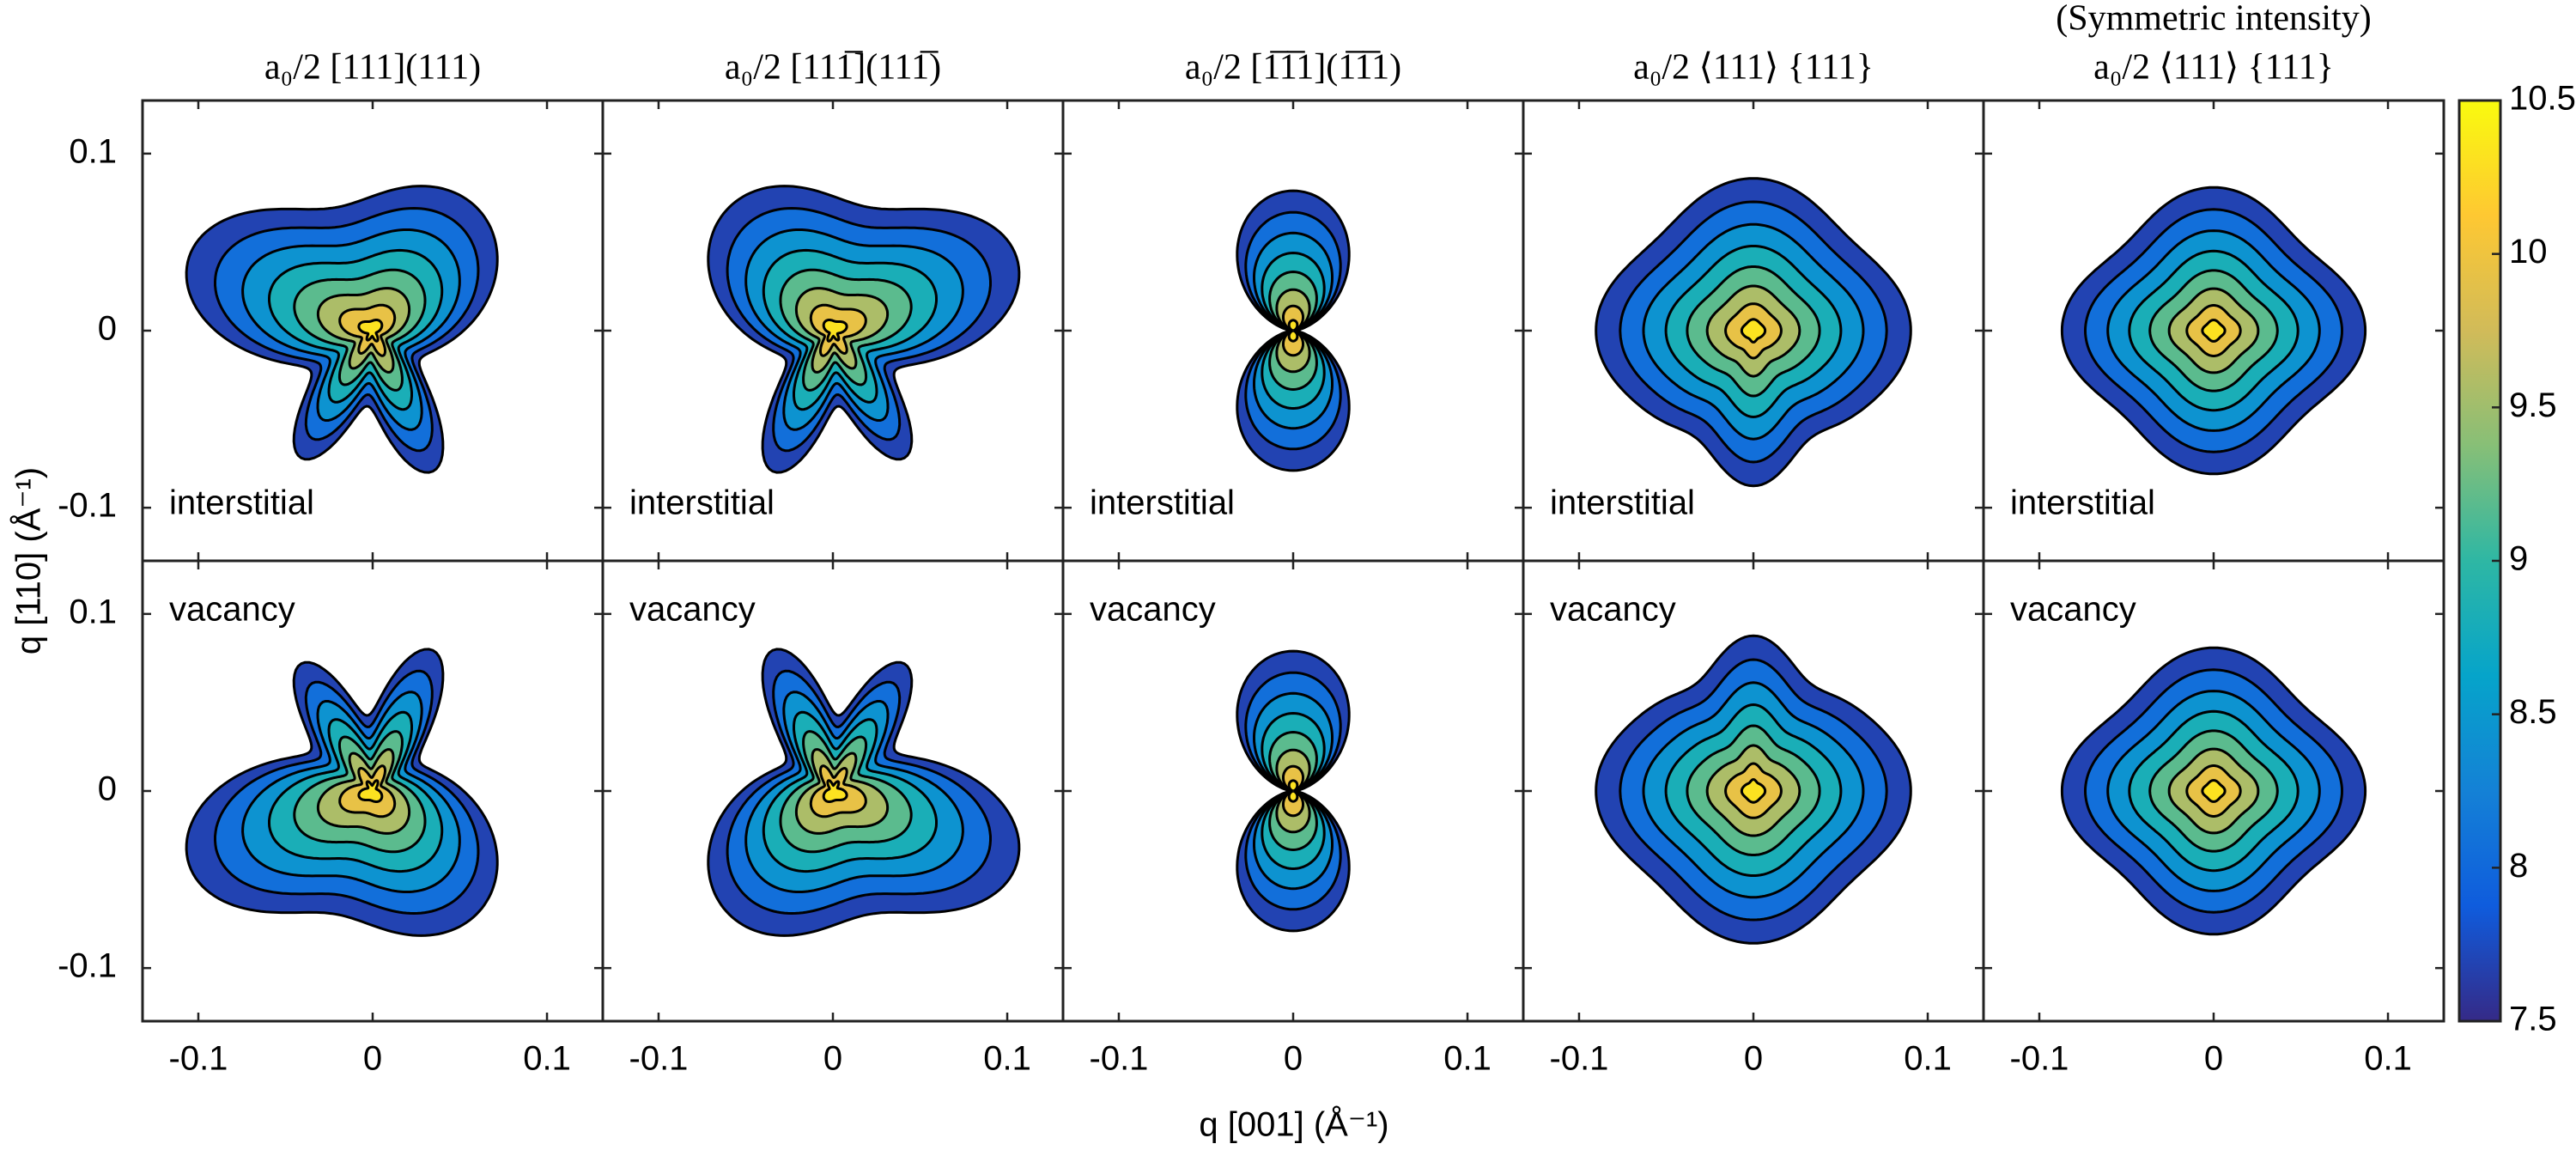  What do you see at coordinates (2533, 405) in the screenshot?
I see `colorbar-tick-label: 9.5` at bounding box center [2533, 405].